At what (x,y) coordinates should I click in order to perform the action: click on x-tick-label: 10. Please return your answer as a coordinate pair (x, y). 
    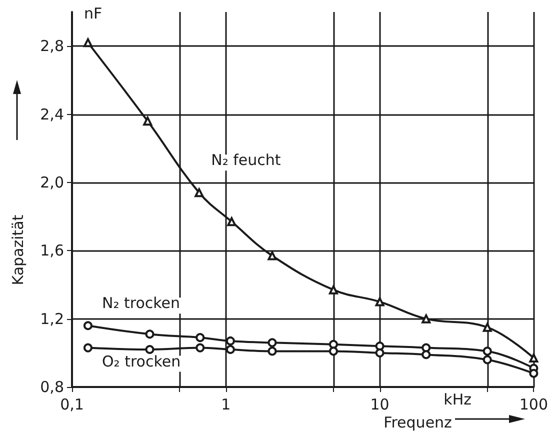
    Looking at the image, I should click on (380, 405).